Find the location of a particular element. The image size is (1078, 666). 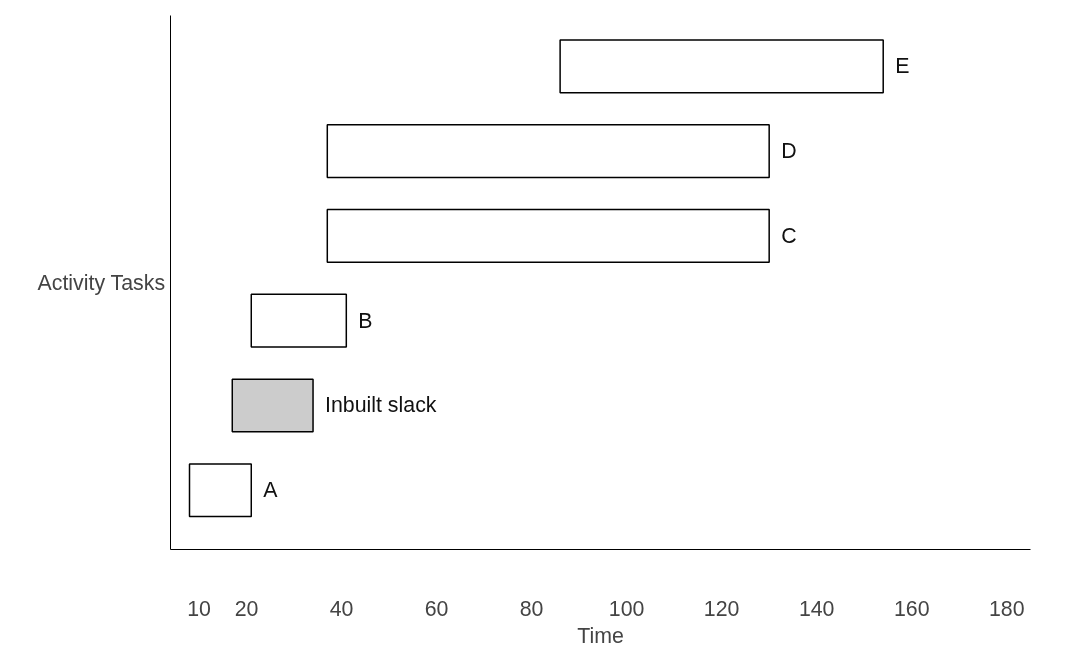

x-tick-label: 60 is located at coordinates (436, 608).